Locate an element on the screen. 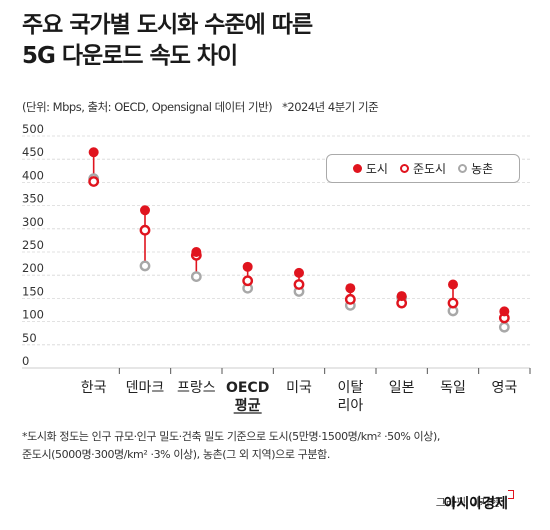  legend-item-semi: 준도시 is located at coordinates (423, 168).